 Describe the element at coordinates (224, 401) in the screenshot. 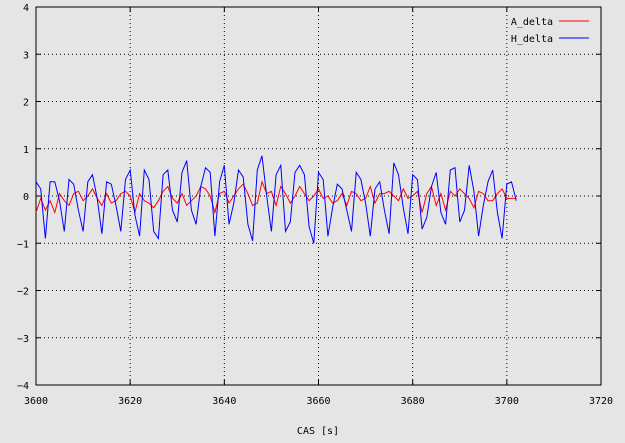

I see `x-tick-label: 3640` at that location.